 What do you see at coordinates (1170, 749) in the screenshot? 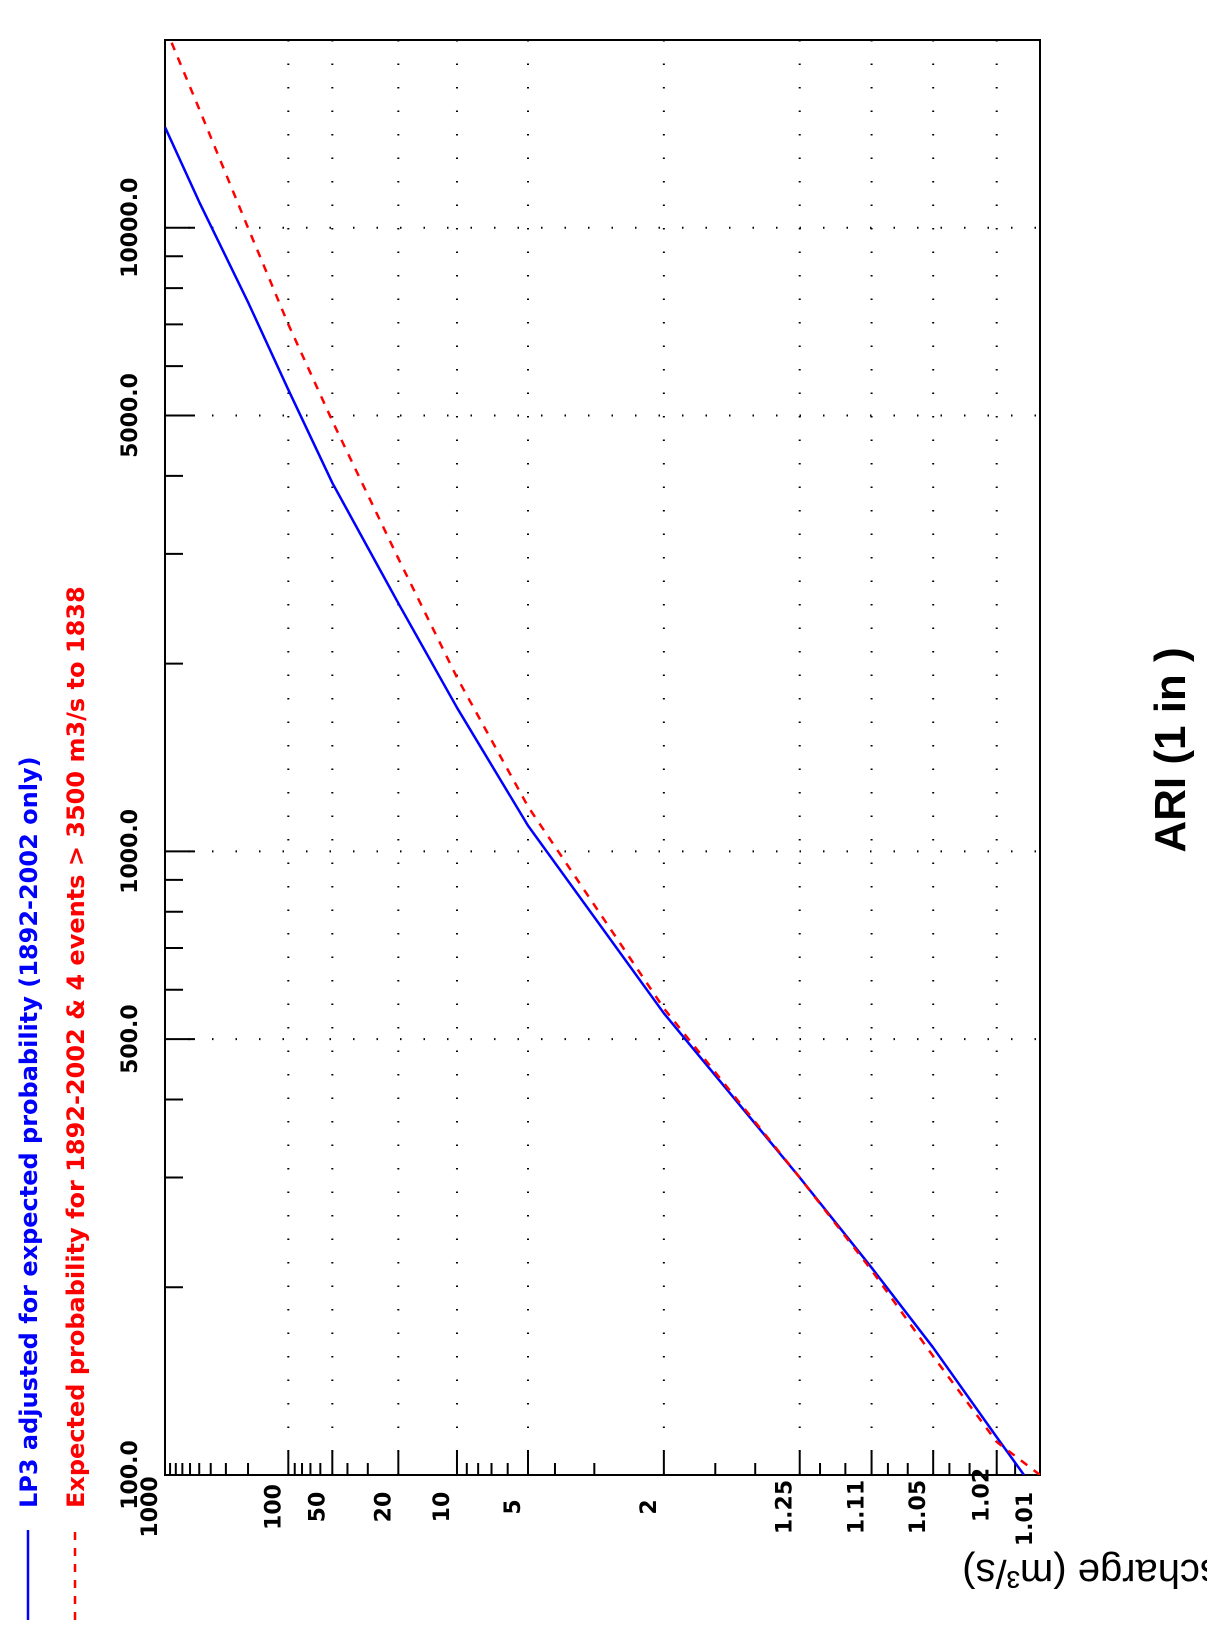
I see `x-axis-label: ARI (1 in )` at bounding box center [1170, 749].